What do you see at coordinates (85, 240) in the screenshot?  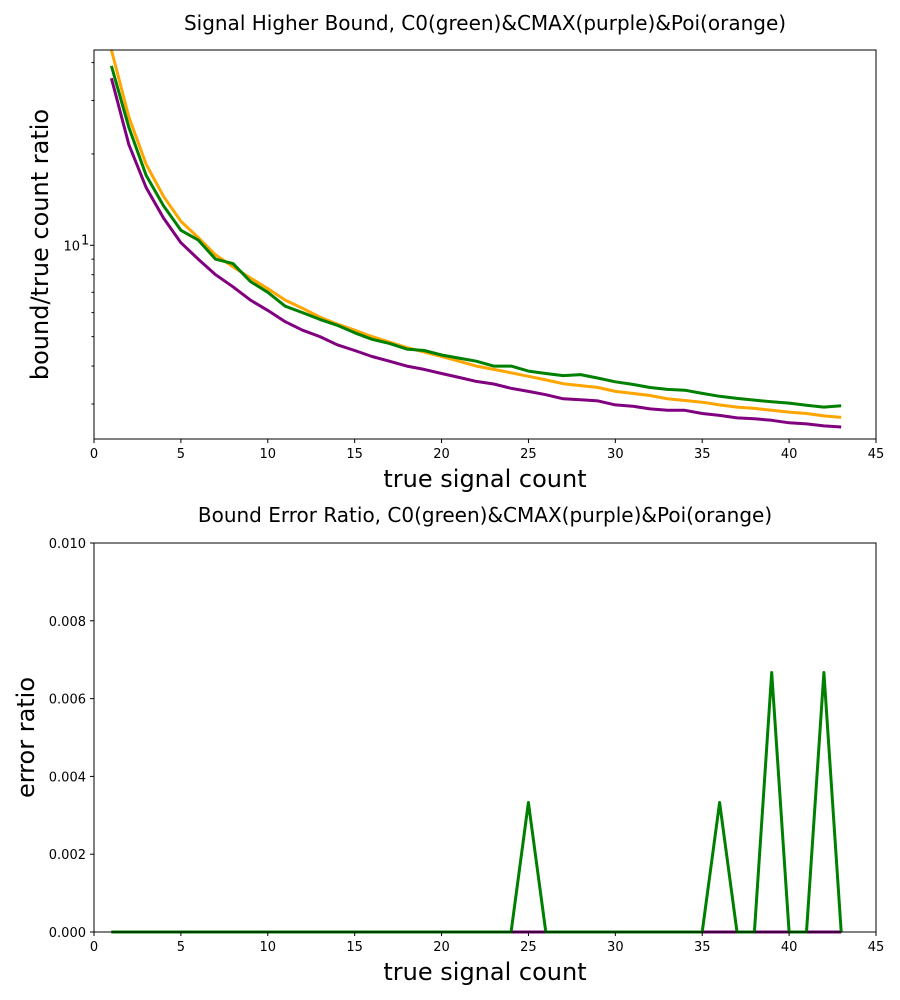 I see `y-tick-exponent: 1` at bounding box center [85, 240].